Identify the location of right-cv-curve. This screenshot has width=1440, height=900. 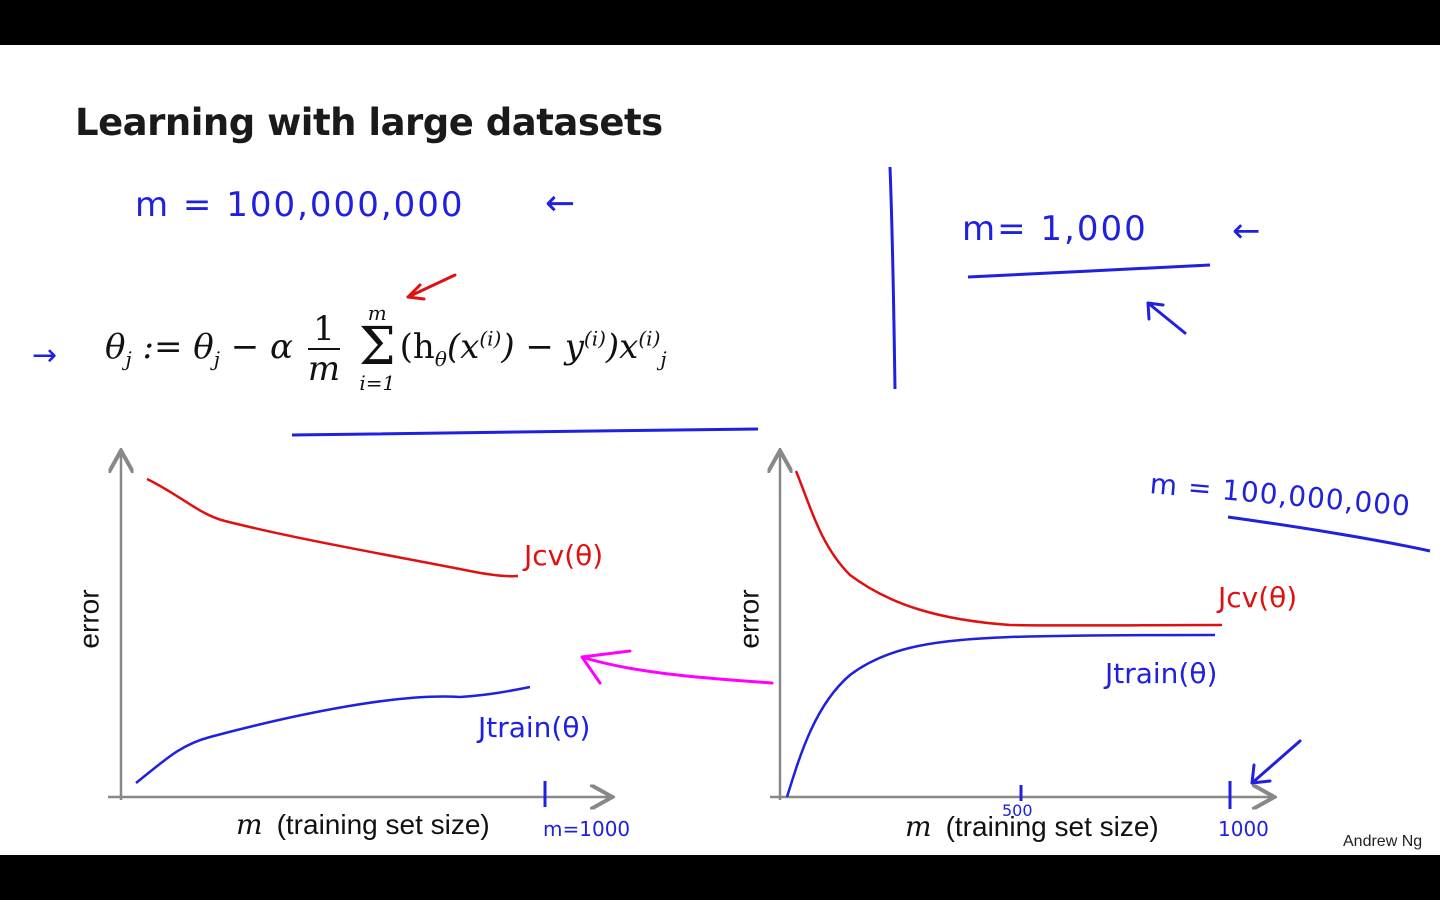
(1008, 548).